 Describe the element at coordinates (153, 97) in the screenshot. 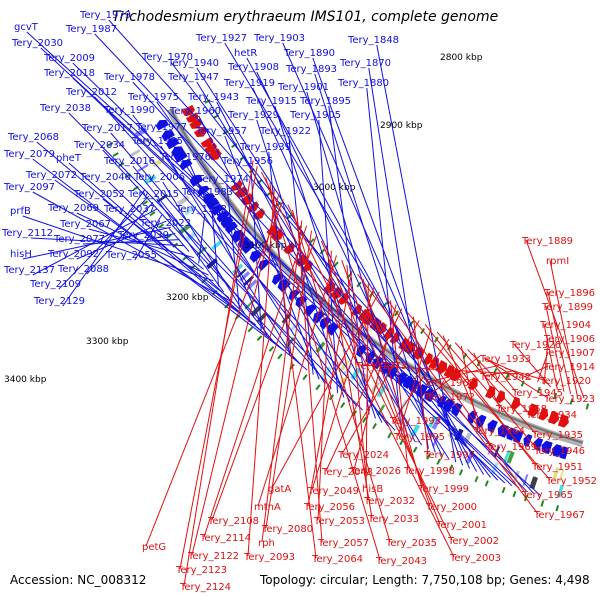

I see `forward-gene-label: Tery_1975` at that location.